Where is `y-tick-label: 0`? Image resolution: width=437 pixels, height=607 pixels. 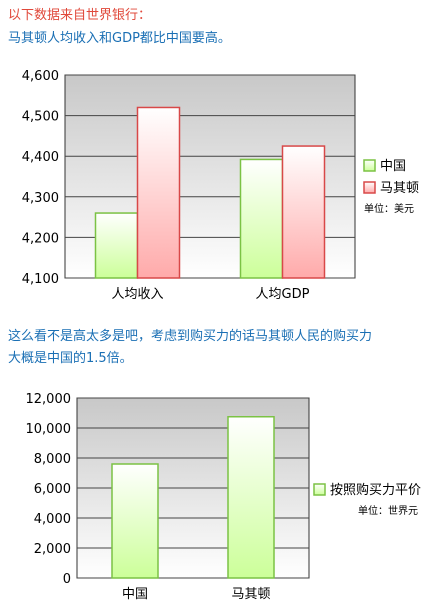
y-tick-label: 0 is located at coordinates (67, 579).